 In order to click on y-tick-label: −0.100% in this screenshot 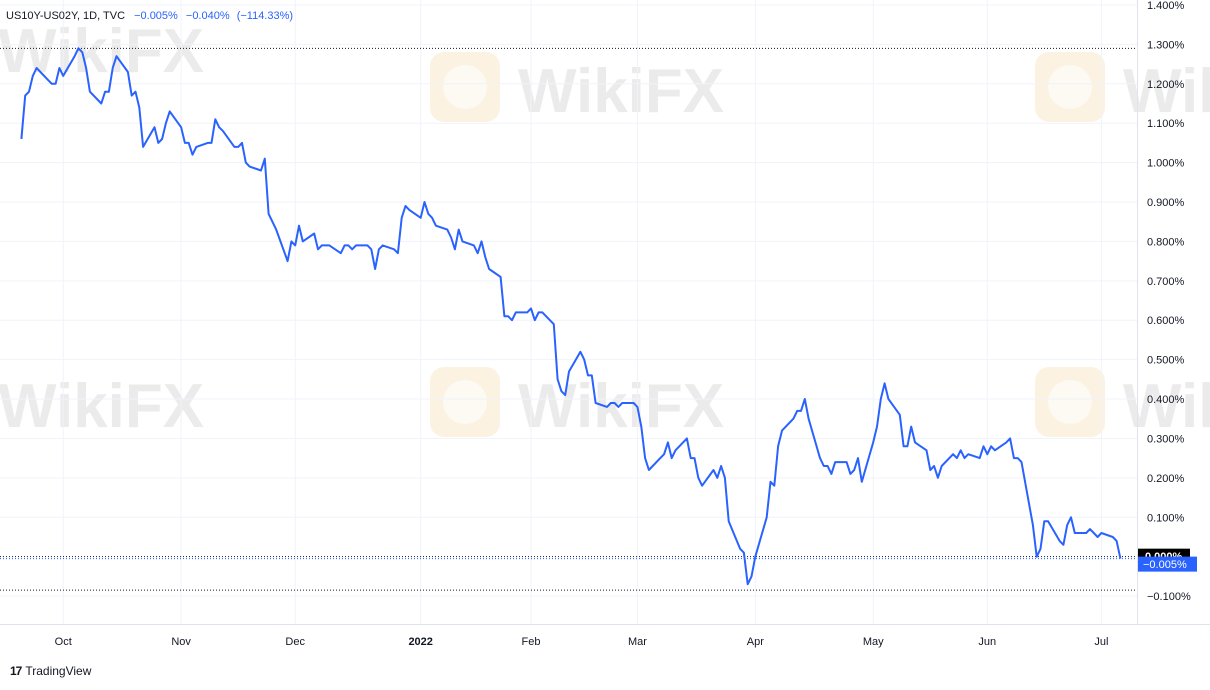, I will do `click(1169, 597)`.